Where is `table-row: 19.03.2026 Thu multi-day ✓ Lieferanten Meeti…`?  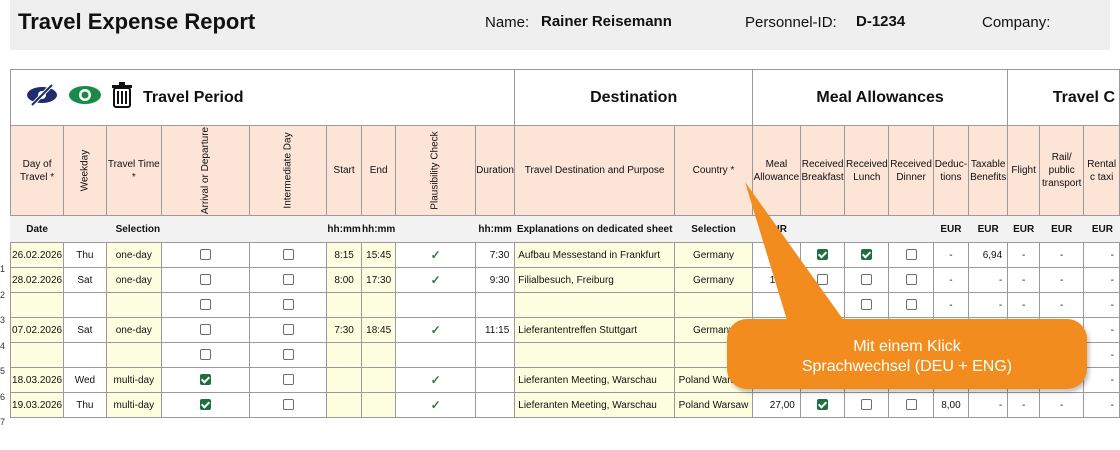
table-row: 19.03.2026 Thu multi-day ✓ Lieferanten Meeti… is located at coordinates (565, 405).